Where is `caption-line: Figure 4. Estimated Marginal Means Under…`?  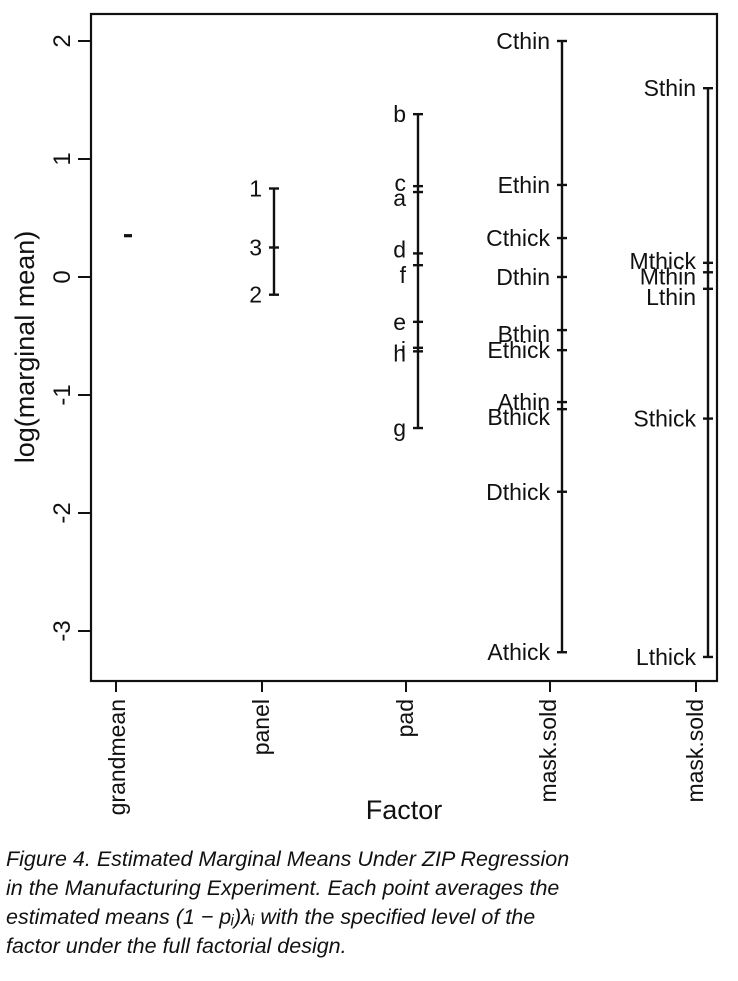
caption-line: Figure 4. Estimated Marginal Means Under… is located at coordinates (288, 859).